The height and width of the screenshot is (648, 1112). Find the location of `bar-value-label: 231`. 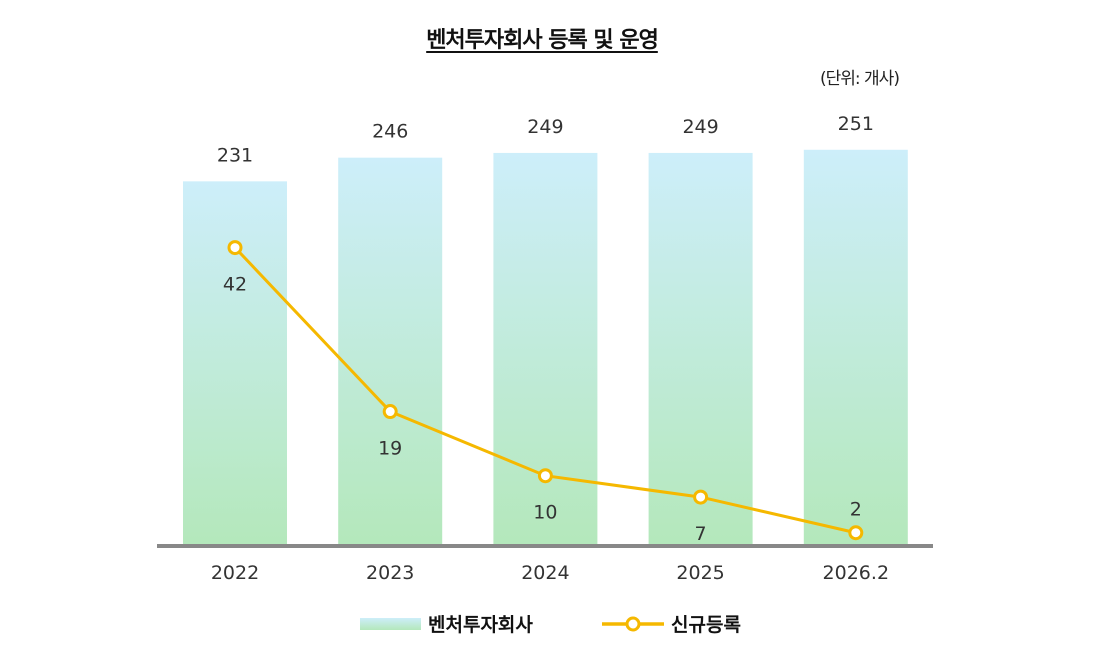

bar-value-label: 231 is located at coordinates (235, 155).